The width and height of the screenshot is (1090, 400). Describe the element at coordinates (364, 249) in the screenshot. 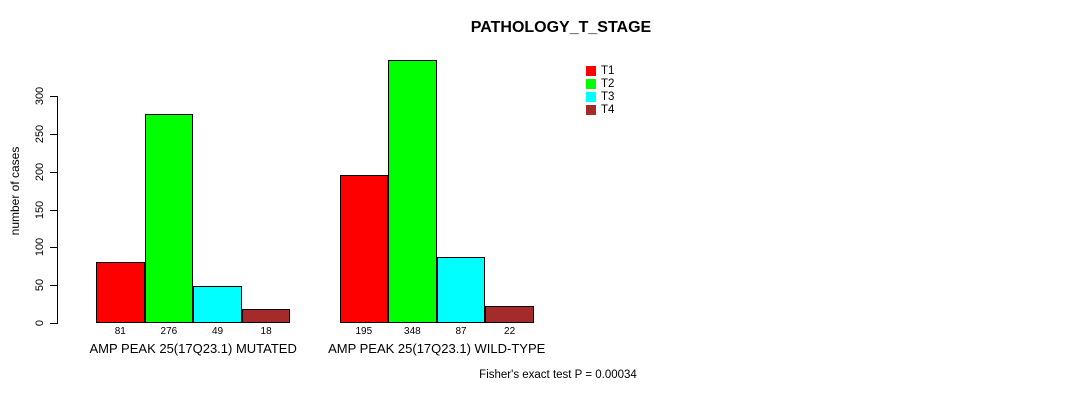

I see `bar-t1-group2` at that location.